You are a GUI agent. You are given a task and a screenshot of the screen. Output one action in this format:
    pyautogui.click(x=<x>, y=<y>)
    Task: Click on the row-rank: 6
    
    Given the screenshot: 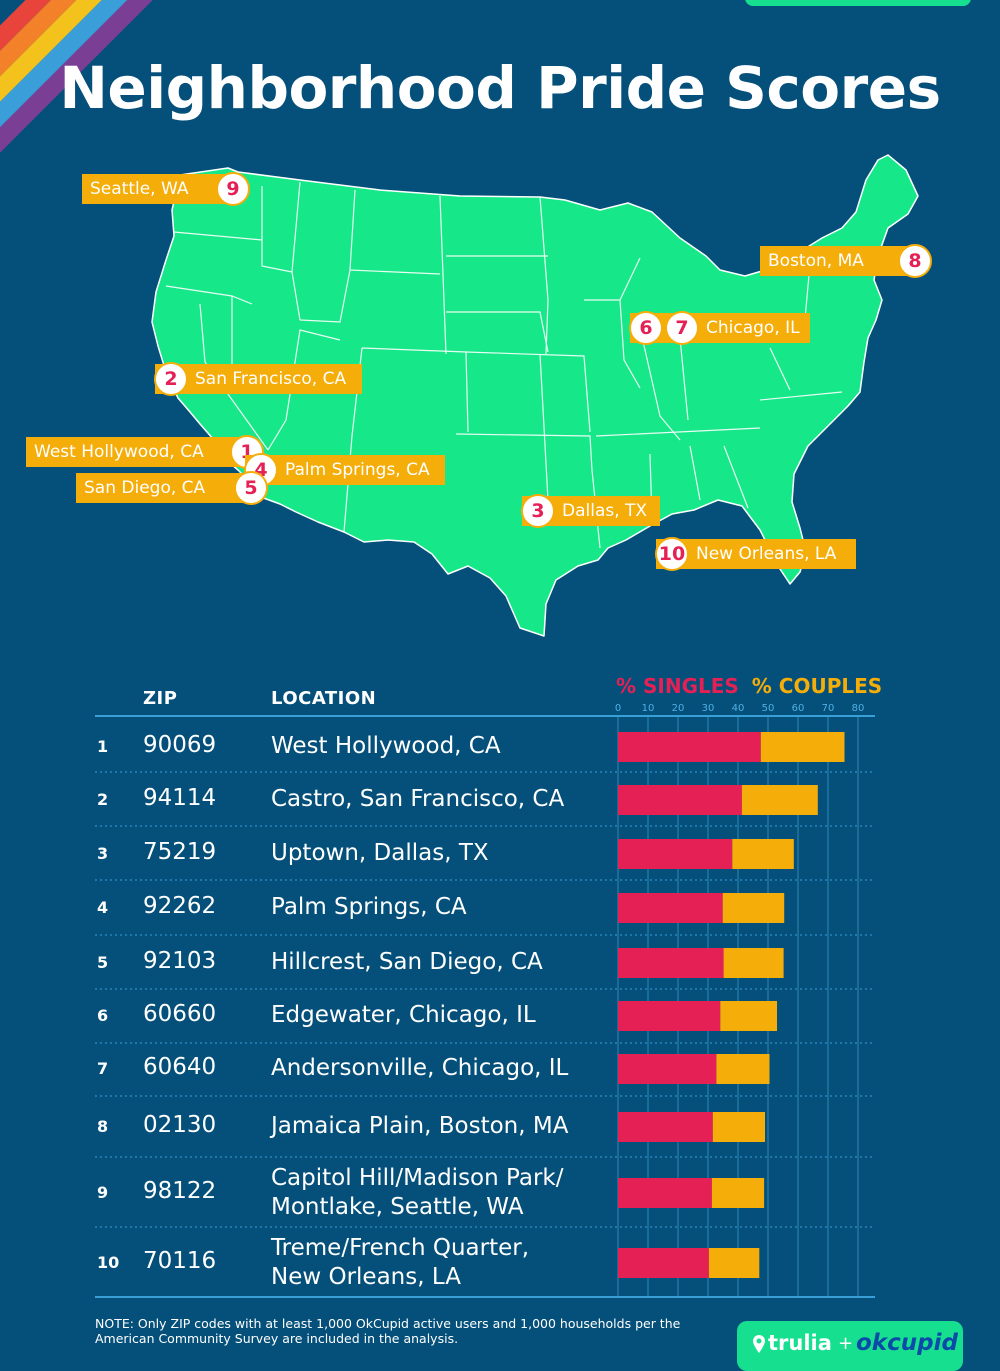 What is the action you would take?
    pyautogui.click(x=103, y=1015)
    